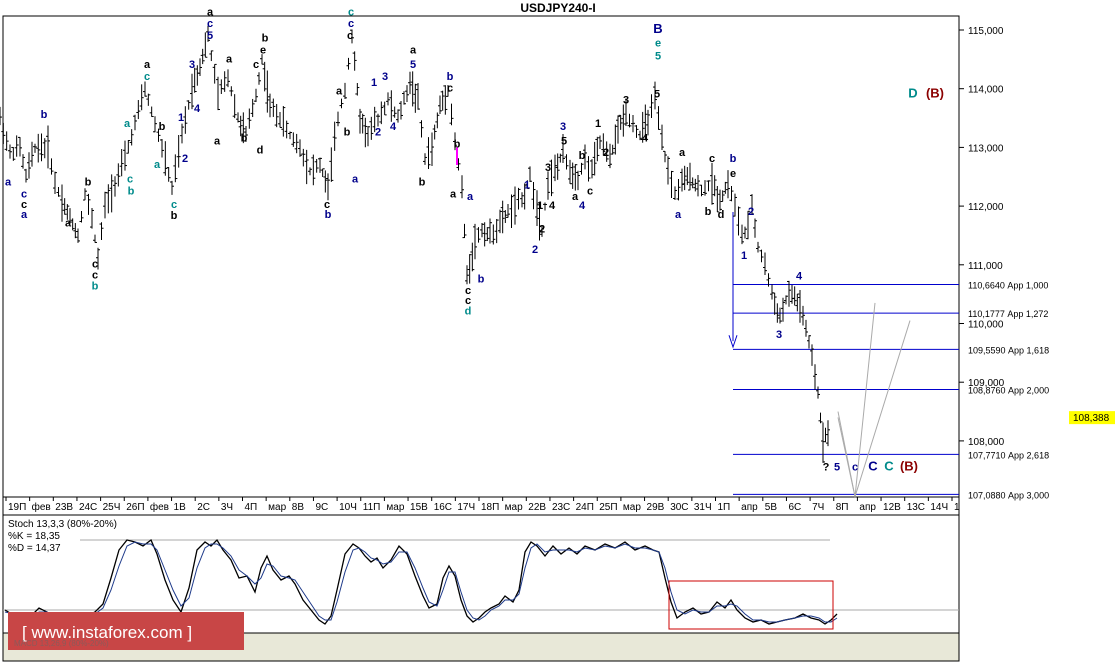  What do you see at coordinates (251, 507) in the screenshot?
I see `x-tick-label: 4П` at bounding box center [251, 507].